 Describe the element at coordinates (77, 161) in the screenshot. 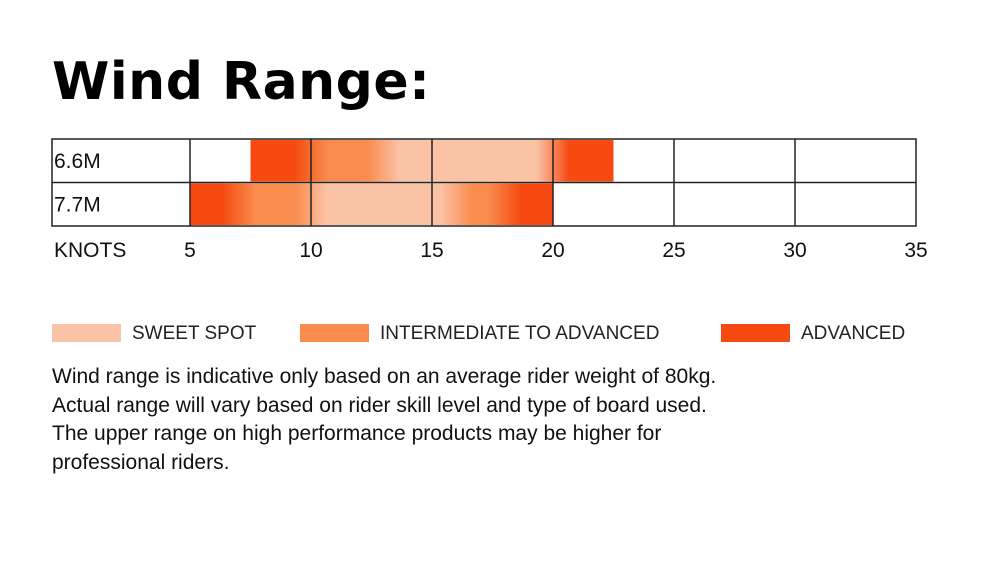

I see `row-label: 6.6M` at that location.